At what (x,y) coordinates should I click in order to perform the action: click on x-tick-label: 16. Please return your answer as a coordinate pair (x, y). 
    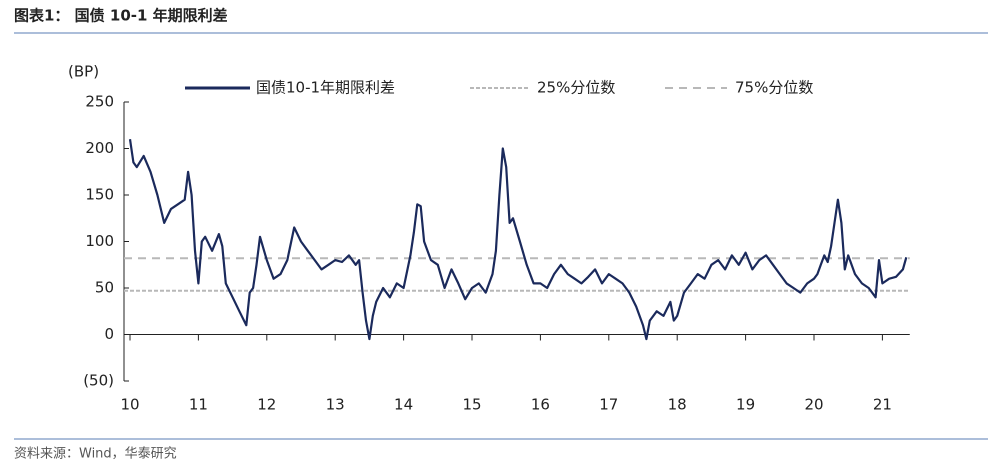
    Looking at the image, I should click on (540, 405).